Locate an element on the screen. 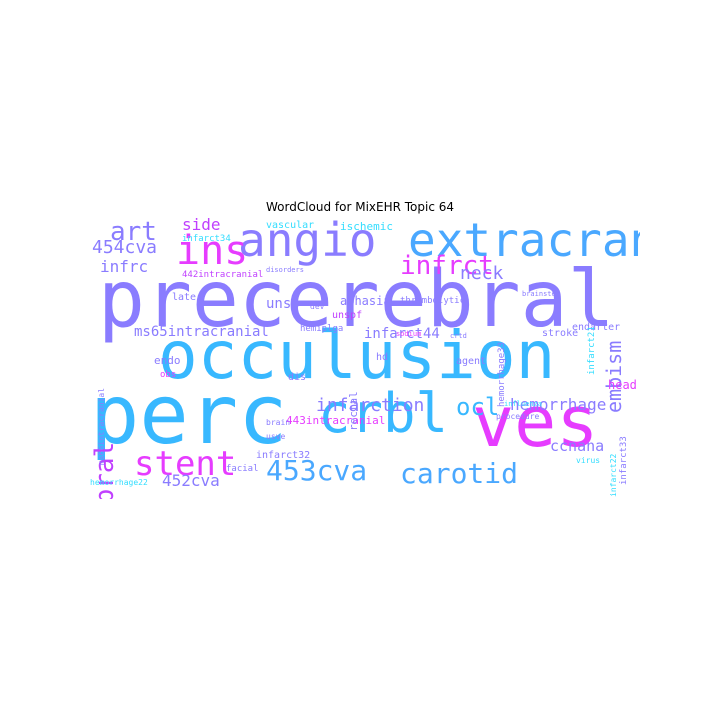 This screenshot has width=720, height=720. word-452cva: 452cva is located at coordinates (191, 480).